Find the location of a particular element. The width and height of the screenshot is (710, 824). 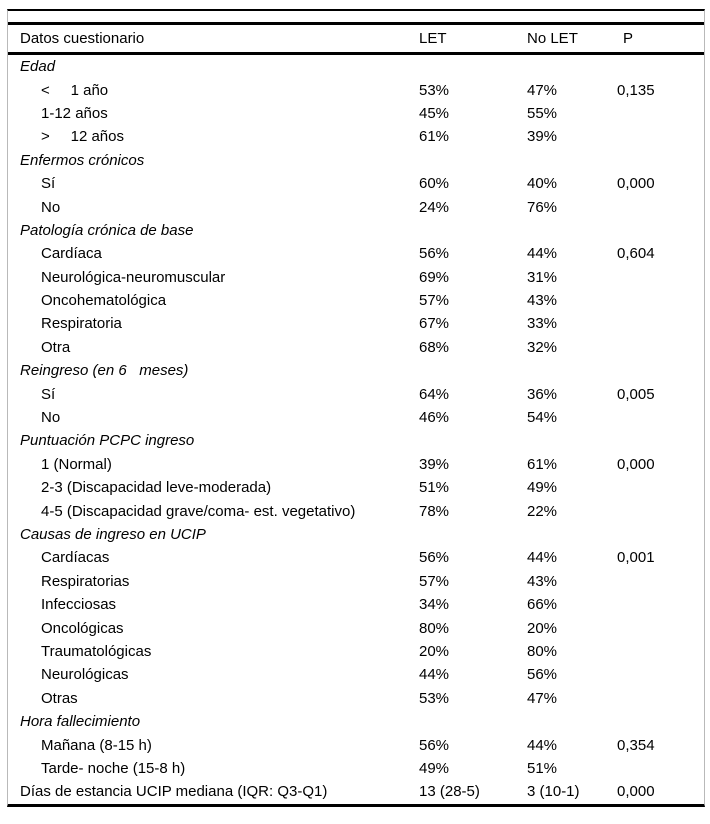

row-label: Cardíaca is located at coordinates (71, 254).